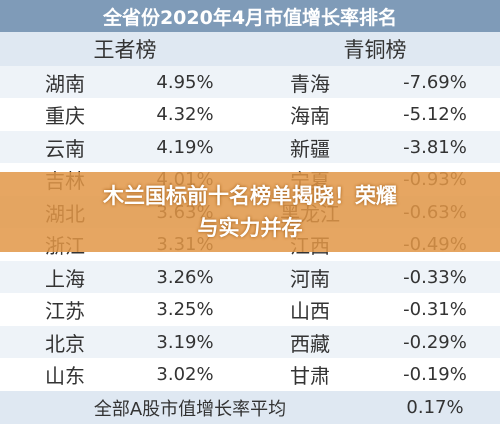 Image resolution: width=500 pixels, height=424 pixels. Describe the element at coordinates (310, 83) in the screenshot. I see `table-cell: 青海` at that location.